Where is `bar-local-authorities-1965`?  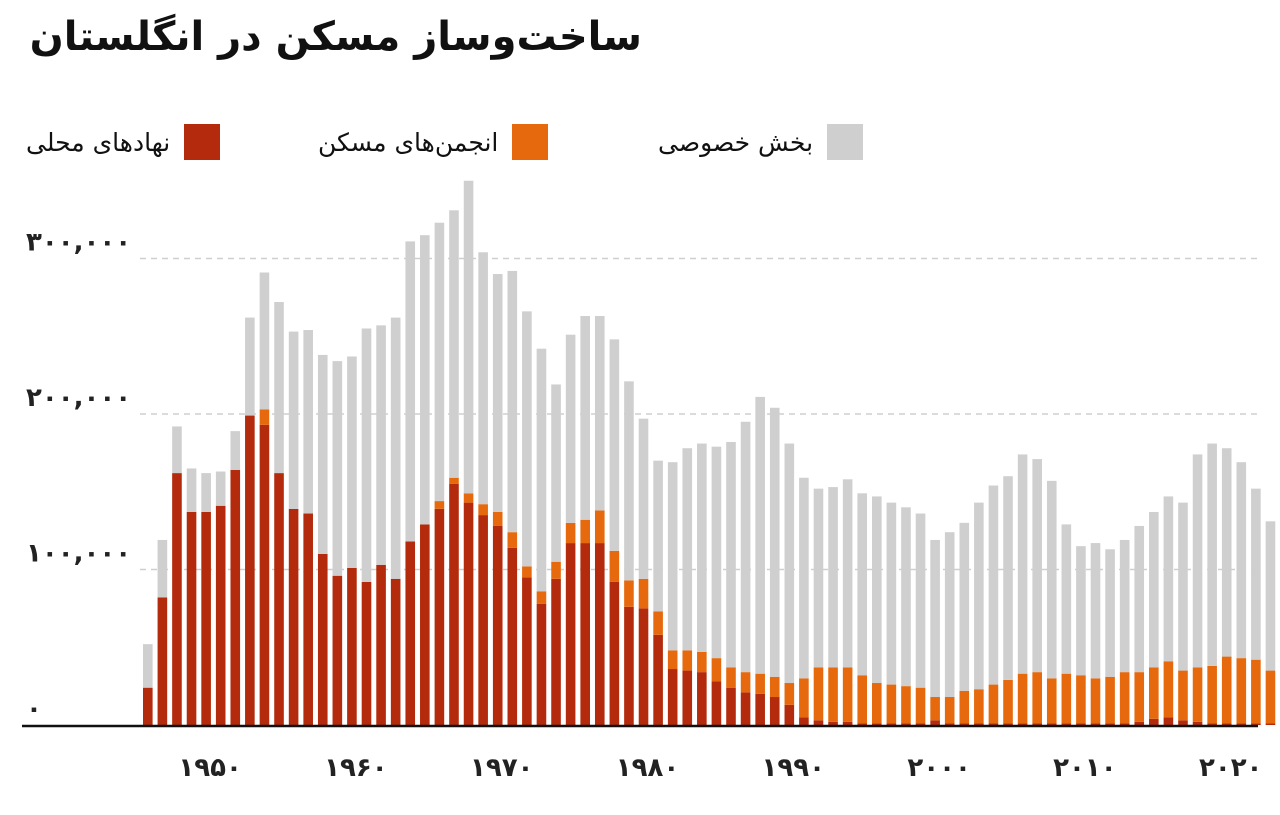
bar-local-authorities-1965 is located at coordinates (425, 624).